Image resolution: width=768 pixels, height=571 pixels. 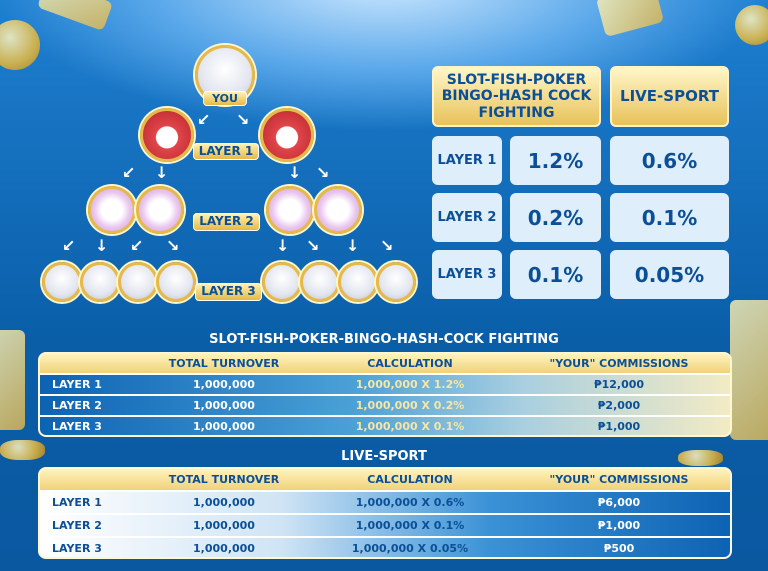 I want to click on table-cell: ₱2,000, so click(x=619, y=405).